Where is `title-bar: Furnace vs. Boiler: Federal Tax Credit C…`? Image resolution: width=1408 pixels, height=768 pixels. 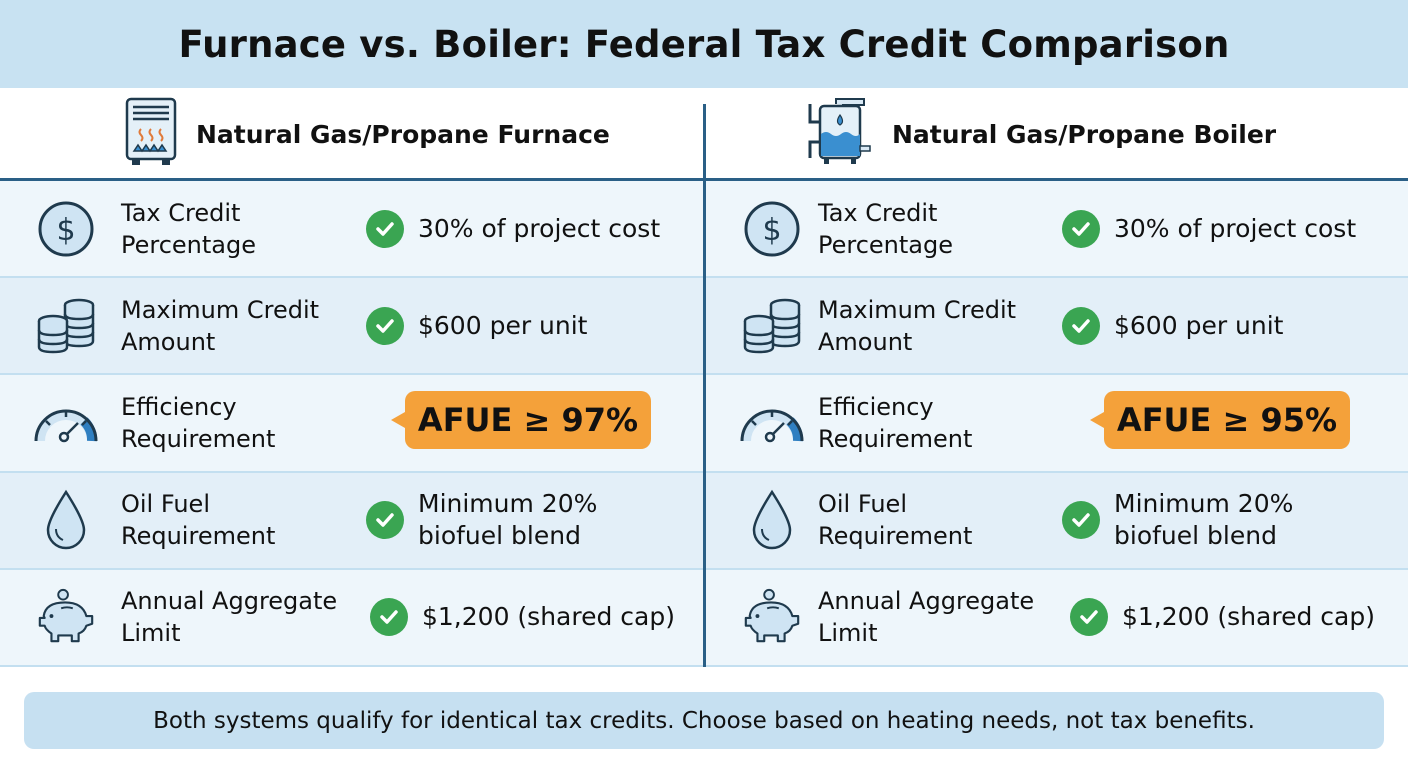 title-bar: Furnace vs. Boiler: Federal Tax Credit C… is located at coordinates (704, 44).